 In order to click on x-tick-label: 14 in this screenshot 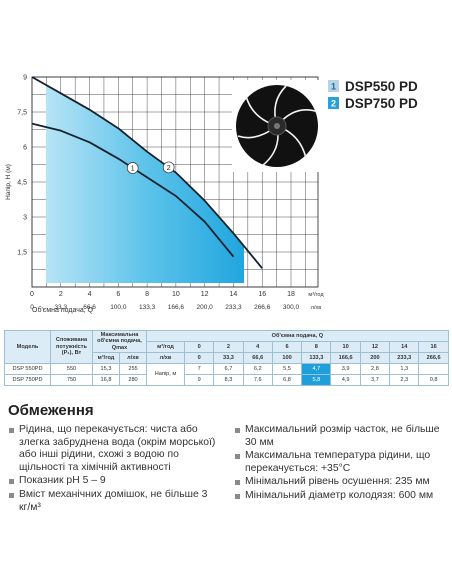, I will do `click(234, 294)`.